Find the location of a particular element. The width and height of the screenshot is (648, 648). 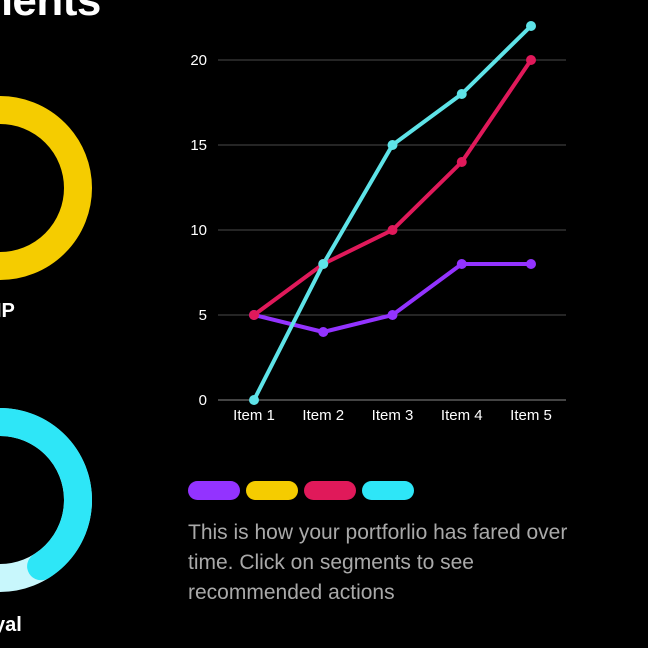

y-tick-label: 10 is located at coordinates (198, 230).